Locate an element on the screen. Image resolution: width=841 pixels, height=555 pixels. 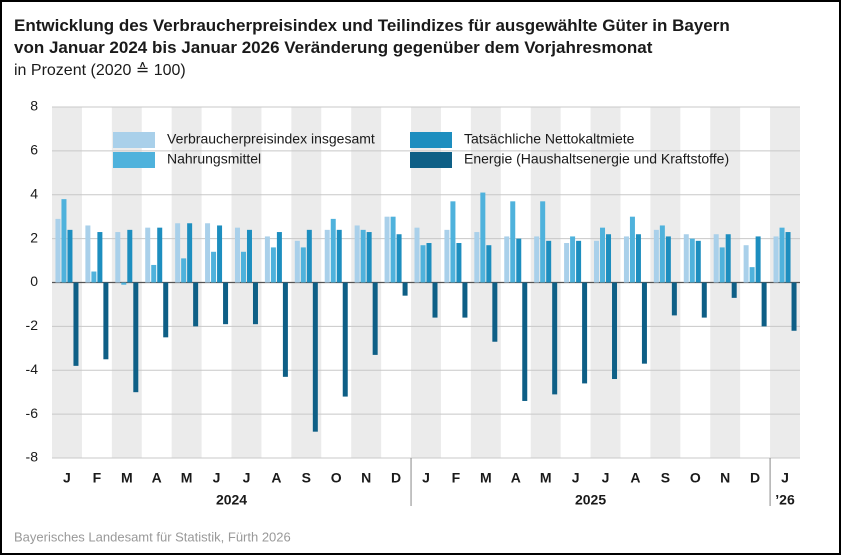
y-tick-label: 2 is located at coordinates (34, 237).